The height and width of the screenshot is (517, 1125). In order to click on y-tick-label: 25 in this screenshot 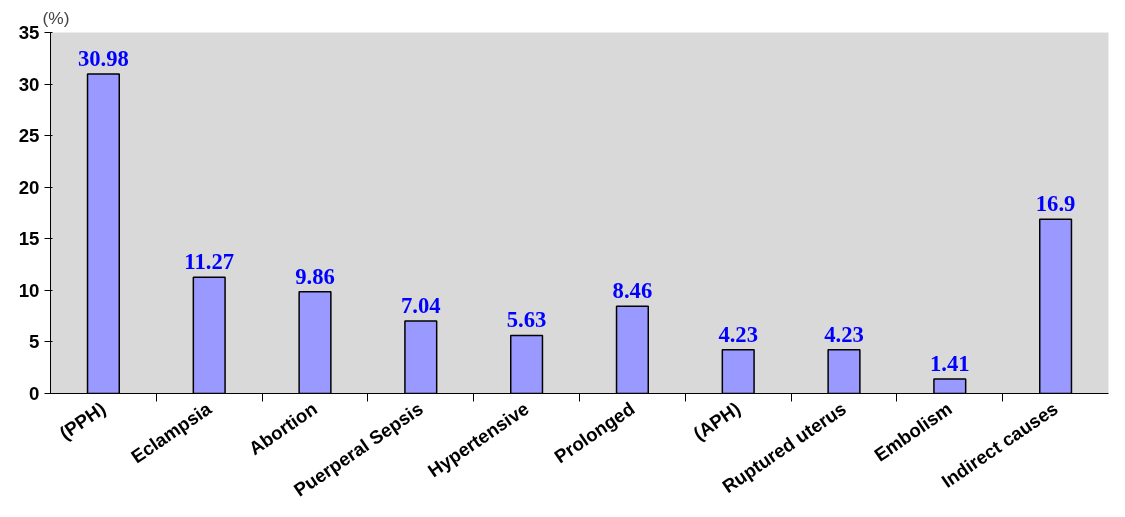, I will do `click(29, 136)`.